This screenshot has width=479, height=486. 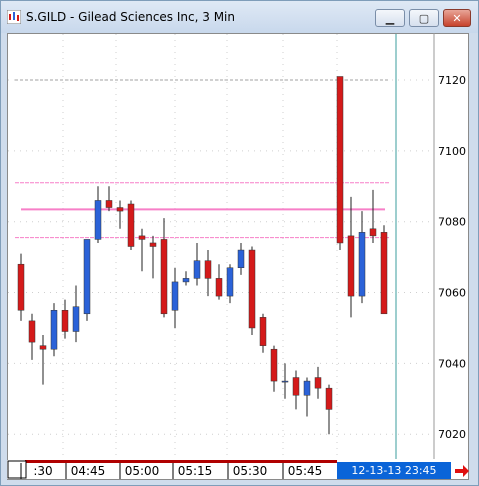 What do you see at coordinates (462, 471) in the screenshot?
I see `arrow-right-icon` at bounding box center [462, 471].